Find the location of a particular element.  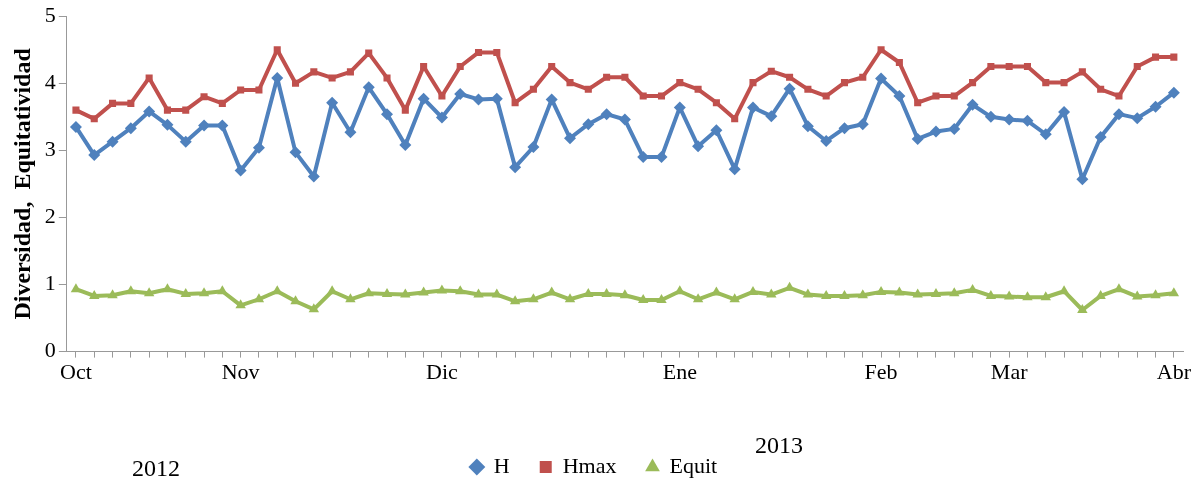

text: 2013 is located at coordinates (779, 445).